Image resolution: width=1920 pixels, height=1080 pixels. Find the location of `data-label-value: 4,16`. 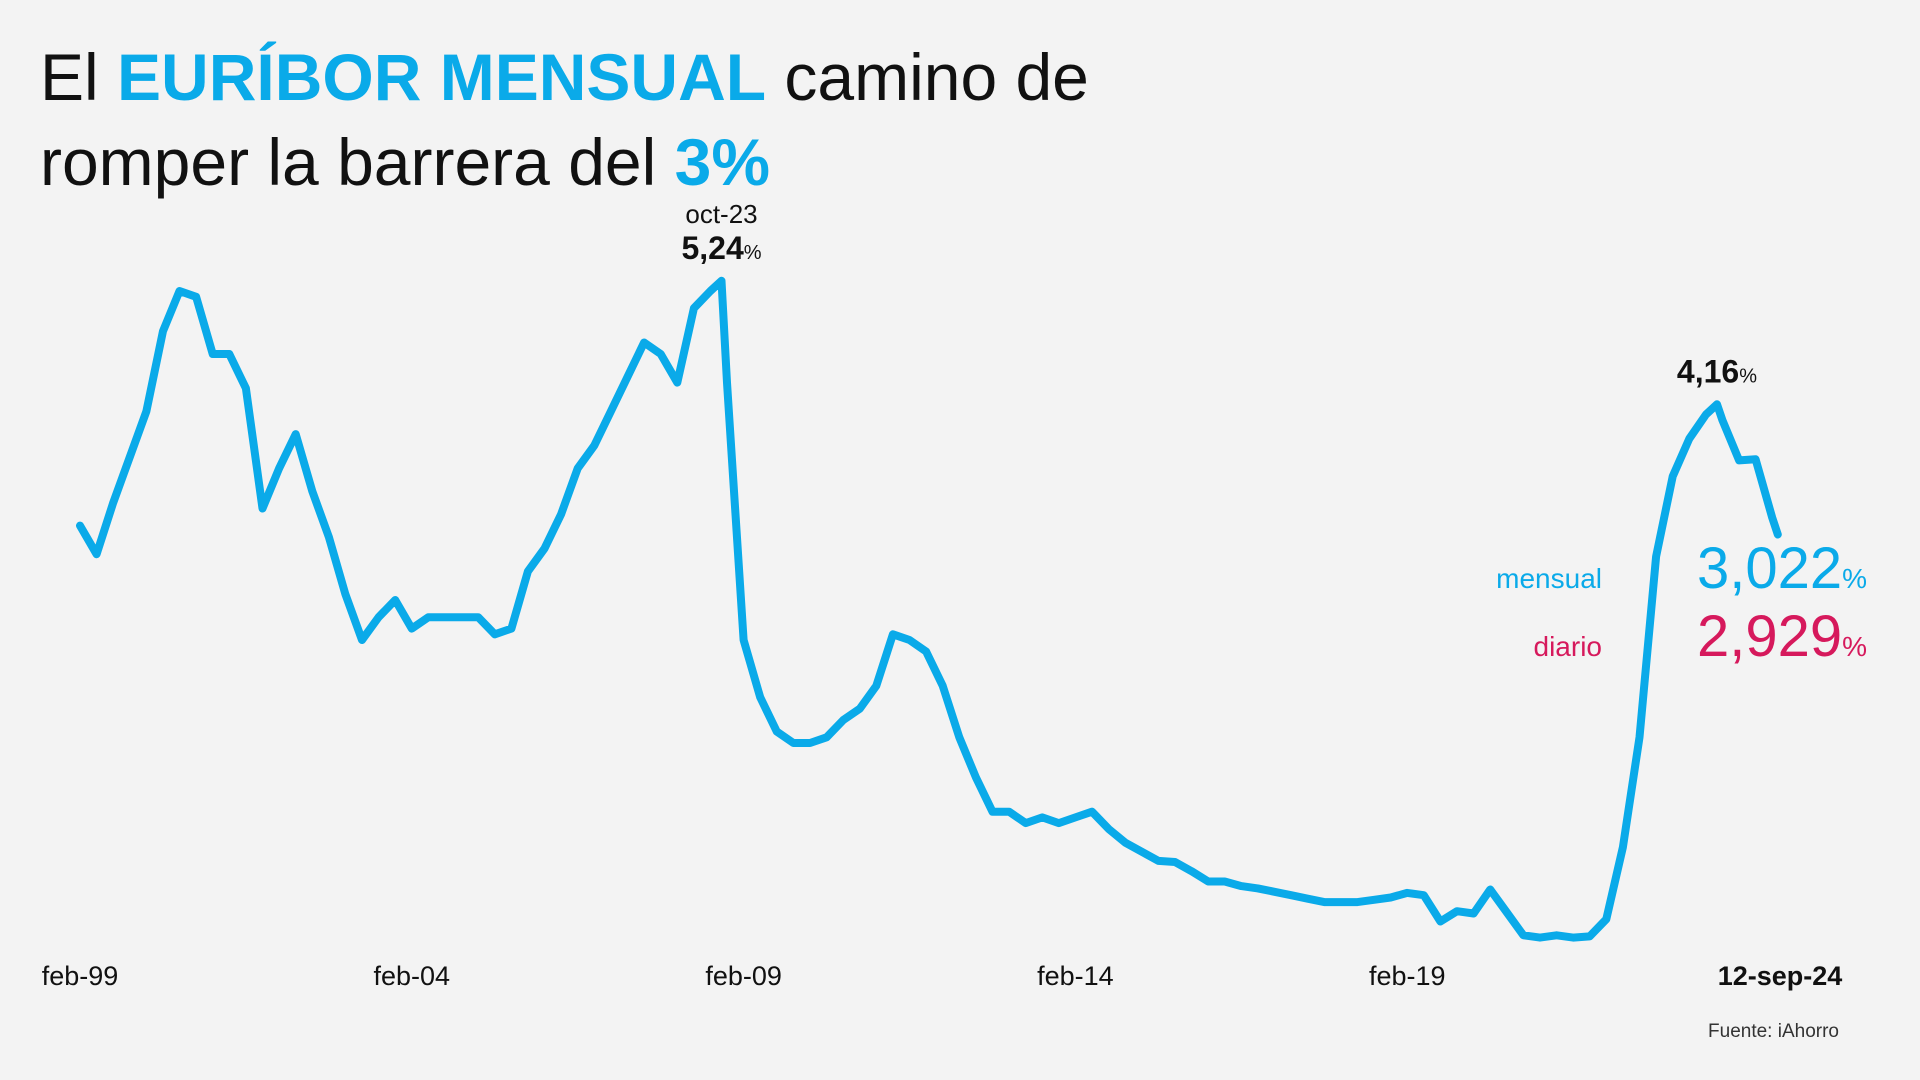

data-label-value: 4,16 is located at coordinates (1708, 371).